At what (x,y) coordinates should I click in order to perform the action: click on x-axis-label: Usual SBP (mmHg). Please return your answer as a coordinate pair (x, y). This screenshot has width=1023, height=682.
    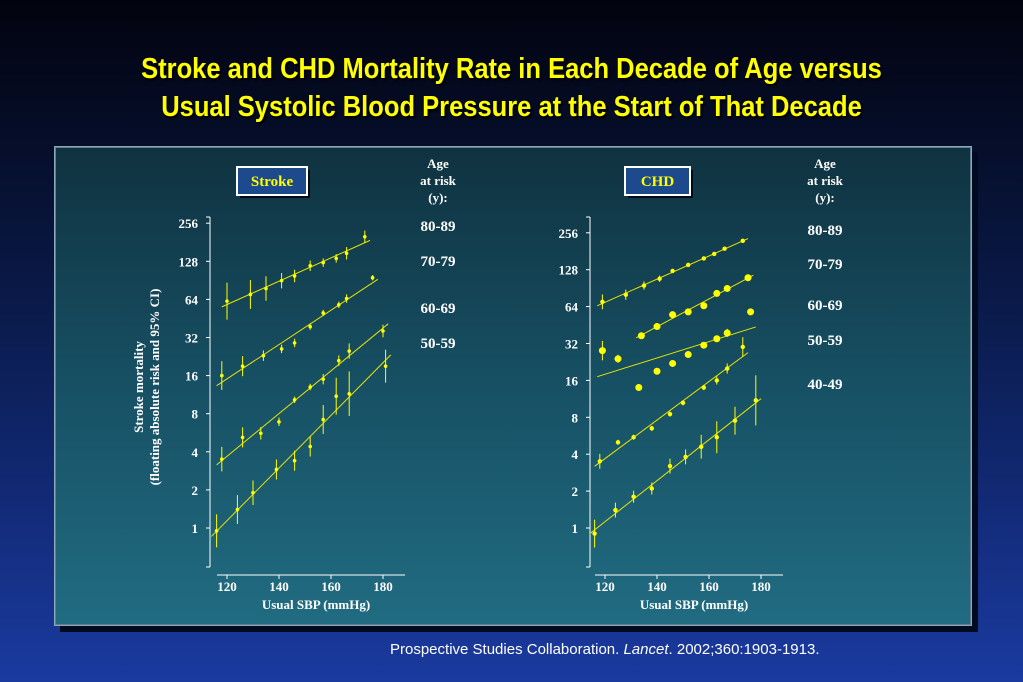
    Looking at the image, I should click on (694, 604).